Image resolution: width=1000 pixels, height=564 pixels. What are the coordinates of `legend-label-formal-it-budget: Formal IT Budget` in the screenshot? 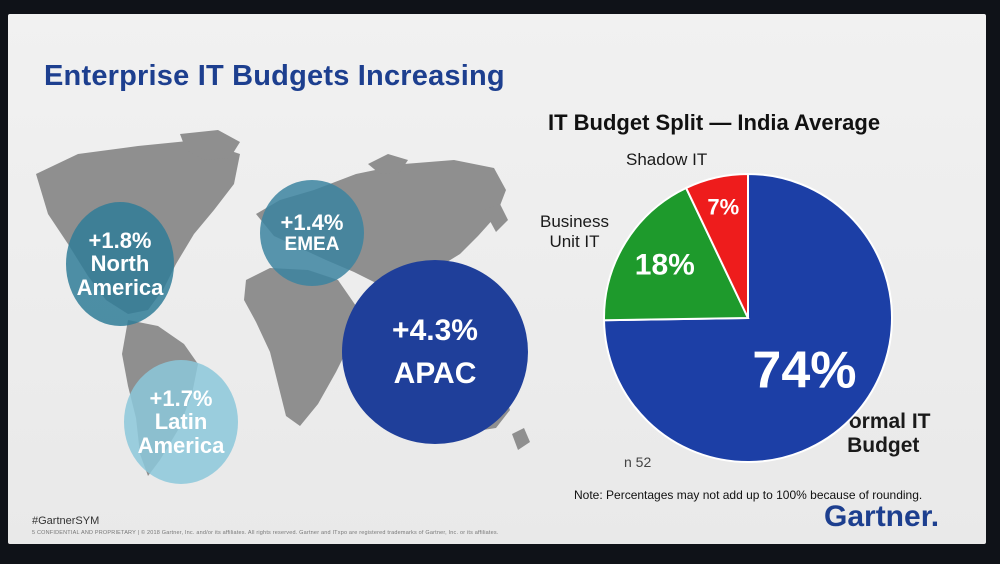 It's located at (883, 434).